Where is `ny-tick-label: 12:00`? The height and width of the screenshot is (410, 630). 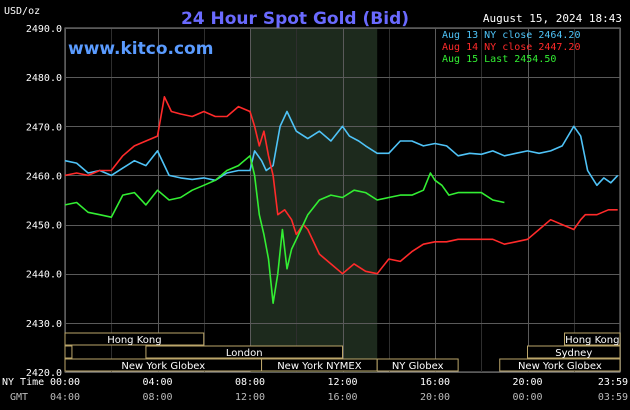 ny-tick-label: 12:00 is located at coordinates (342, 382).